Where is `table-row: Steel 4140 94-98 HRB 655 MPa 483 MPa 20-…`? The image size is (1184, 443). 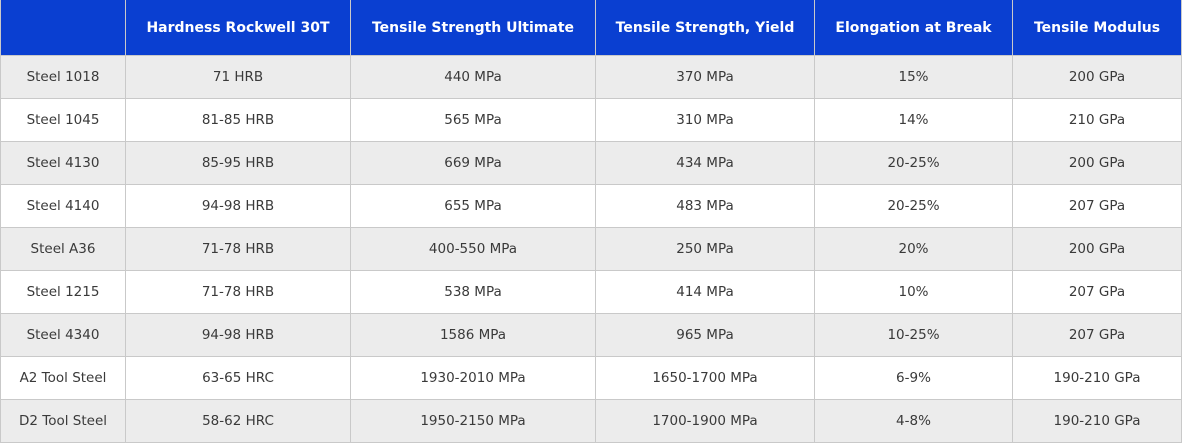 table-row: Steel 4140 94-98 HRB 655 MPa 483 MPa 20-… is located at coordinates (591, 206).